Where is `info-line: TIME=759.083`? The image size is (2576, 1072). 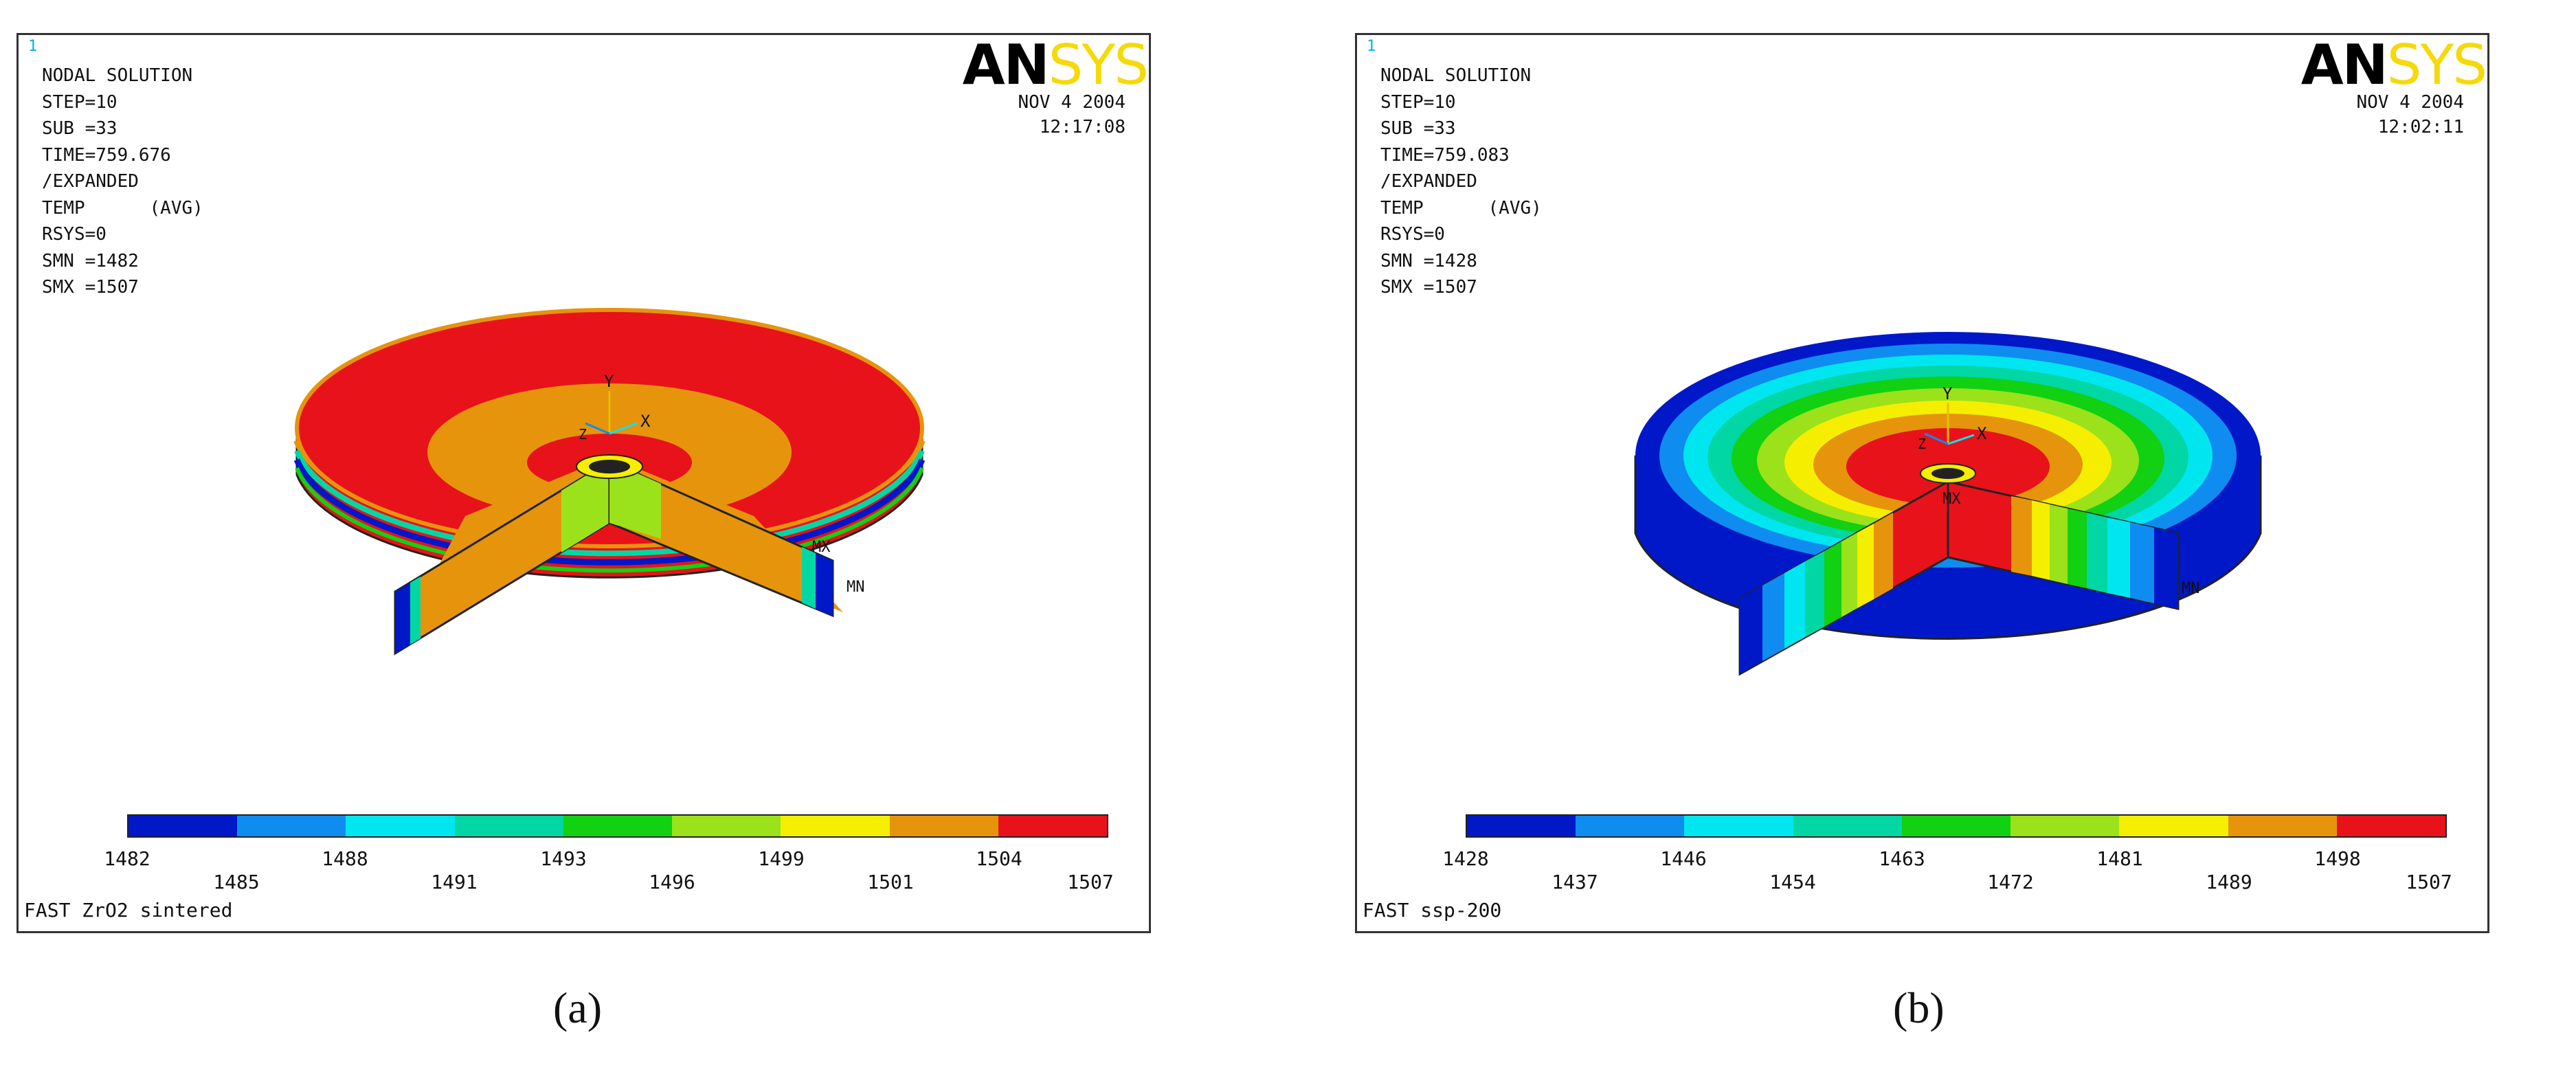
info-line: TIME=759.083 is located at coordinates (1445, 155).